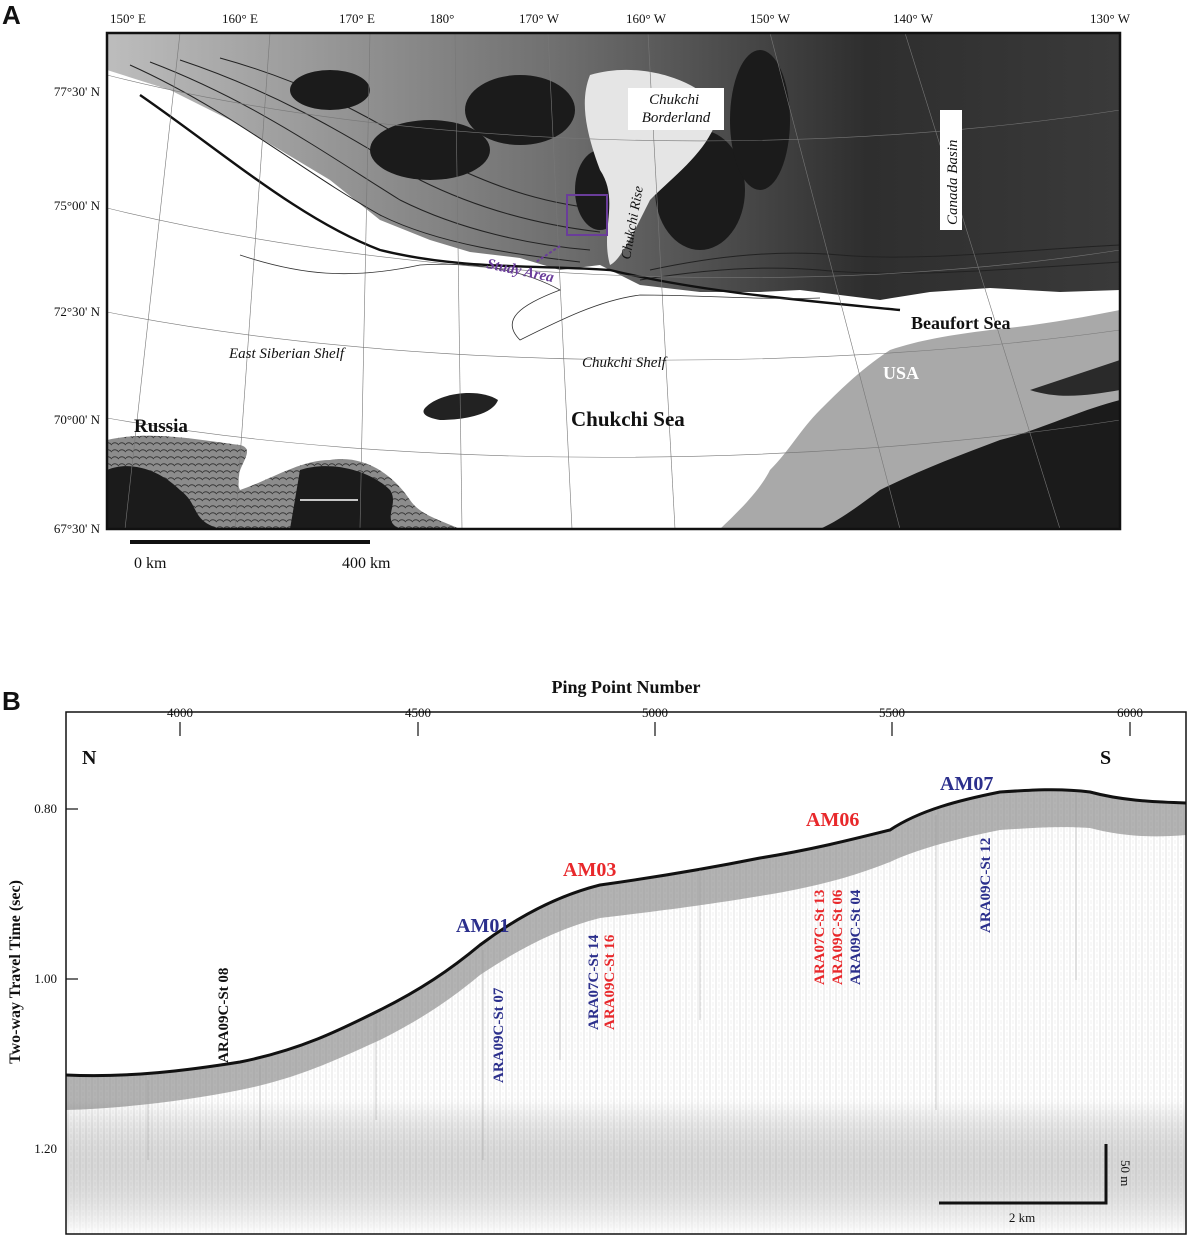 Image resolution: width=1188 pixels, height=1235 pixels. What do you see at coordinates (77, 311) in the screenshot?
I see `lat-label: 72°30' N` at bounding box center [77, 311].